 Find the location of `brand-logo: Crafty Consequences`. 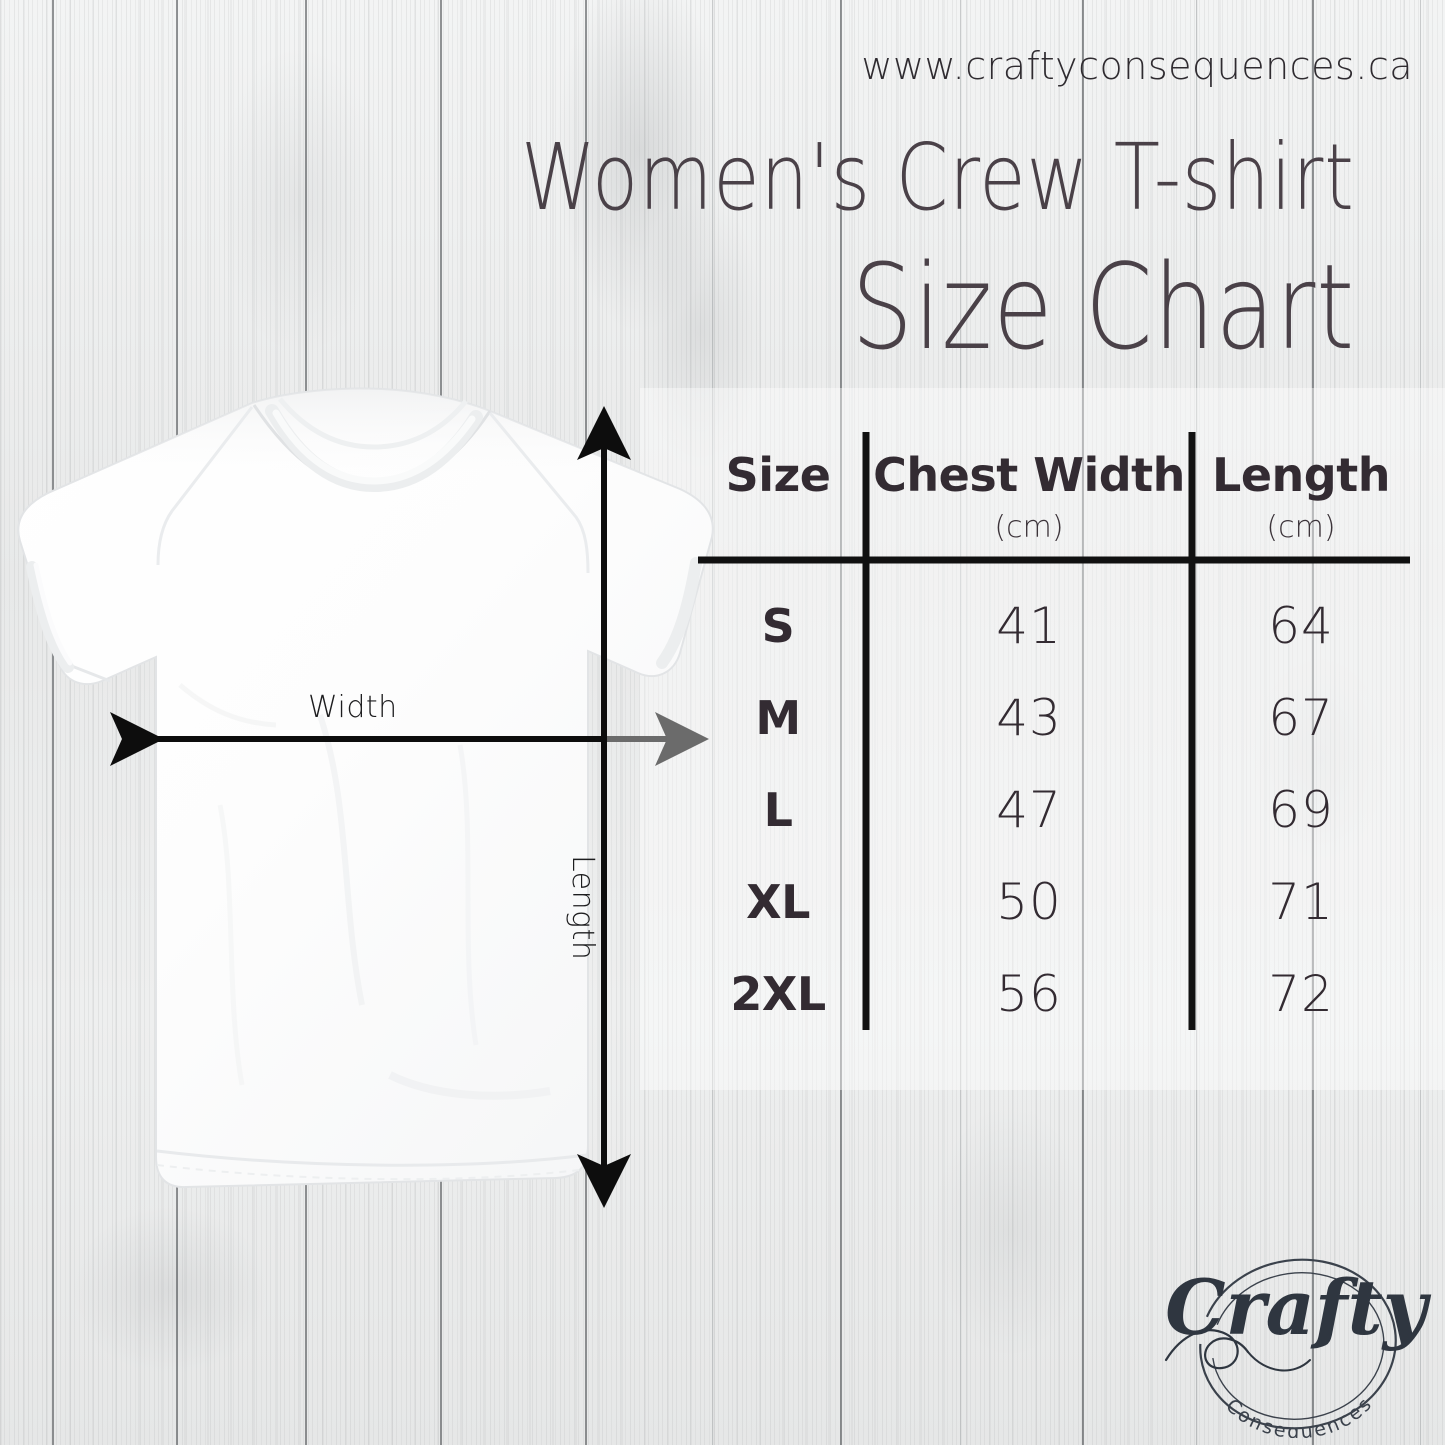

brand-logo: Crafty Consequences is located at coordinates (1294, 1343).